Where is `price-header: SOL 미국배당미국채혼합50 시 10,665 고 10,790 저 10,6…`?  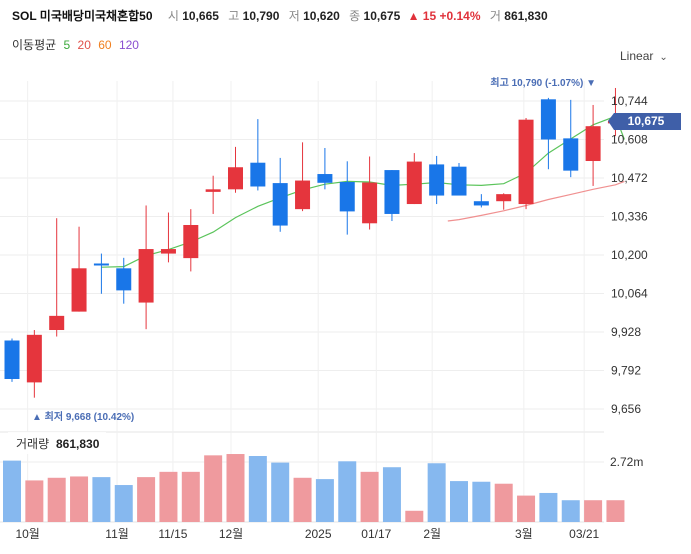 price-header: SOL 미국배당미국채혼합50 시 10,665 고 10,790 저 10,6… is located at coordinates (280, 15).